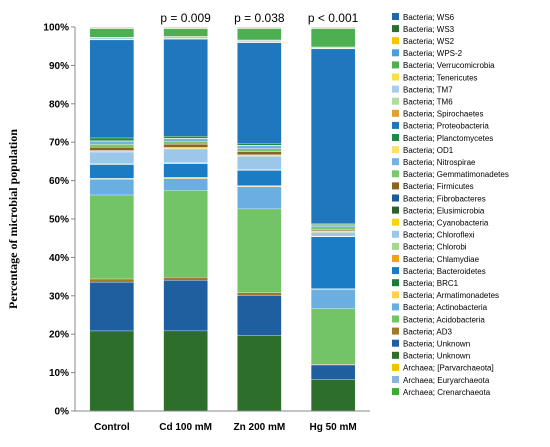 This screenshot has width=550, height=447. What do you see at coordinates (62, 412) in the screenshot?
I see `y-tick-label: 0%` at bounding box center [62, 412].